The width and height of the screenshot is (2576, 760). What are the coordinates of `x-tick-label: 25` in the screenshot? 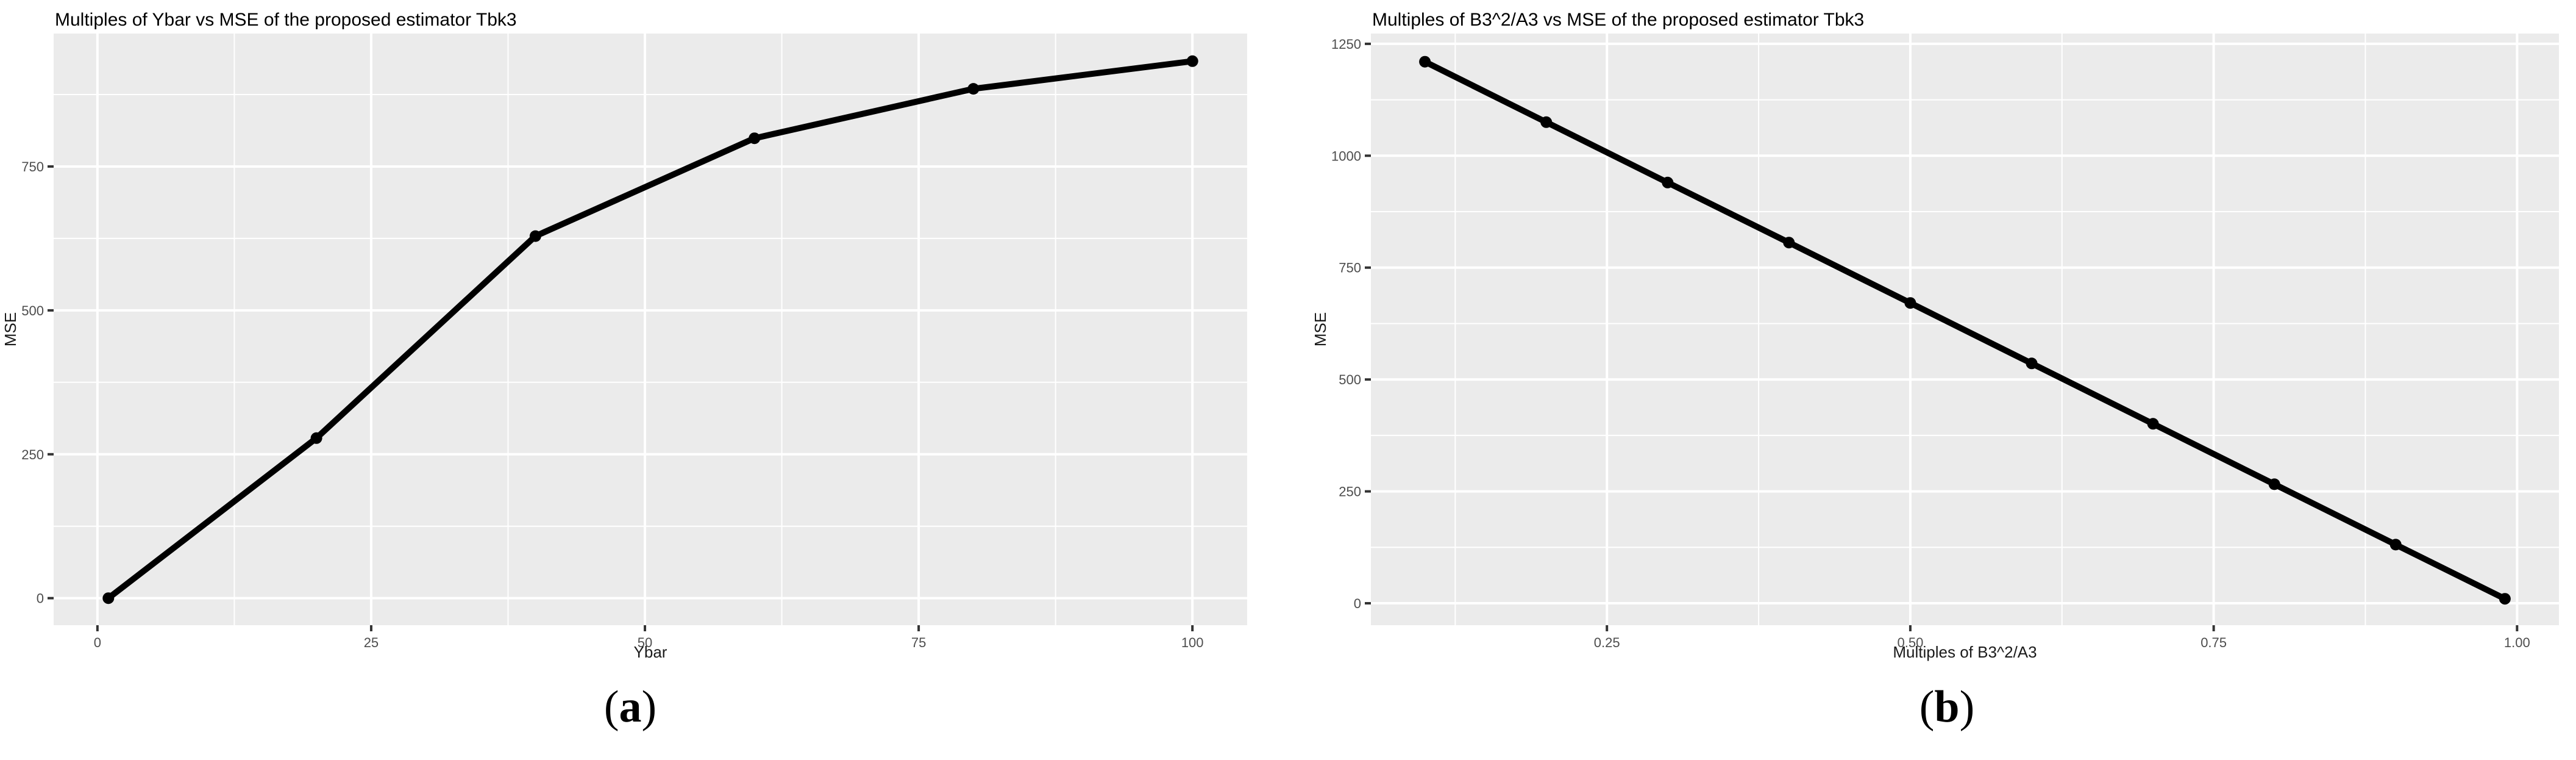 It's located at (371, 642).